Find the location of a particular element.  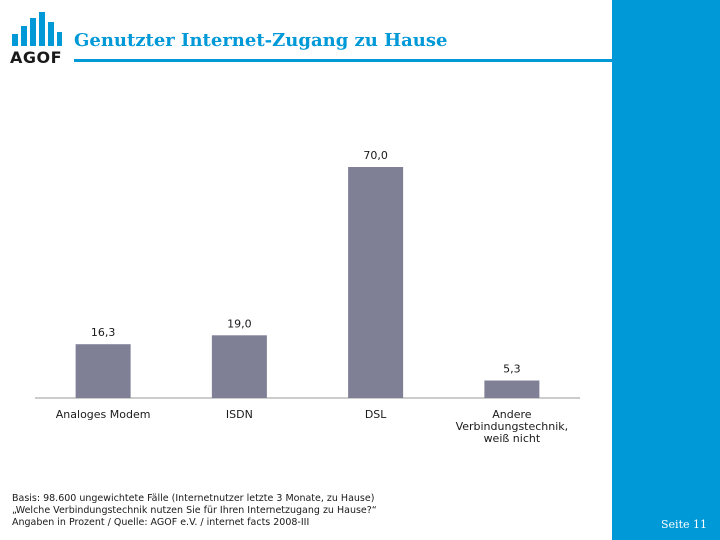

category-label: DSL is located at coordinates (376, 414).